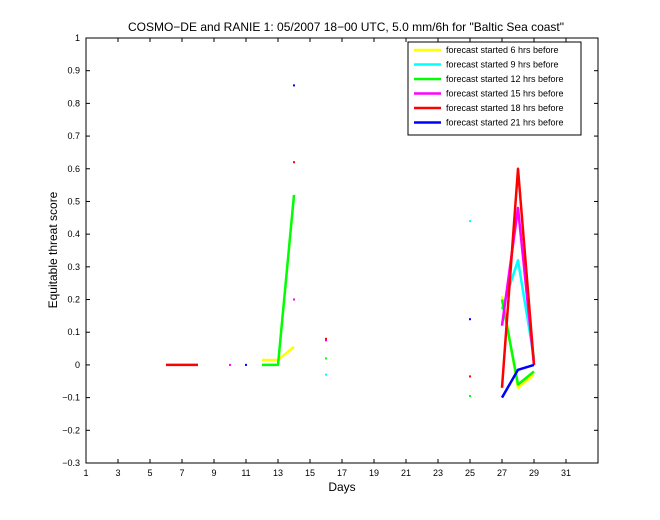  Describe the element at coordinates (534, 473) in the screenshot. I see `x-tick-label: 29` at that location.